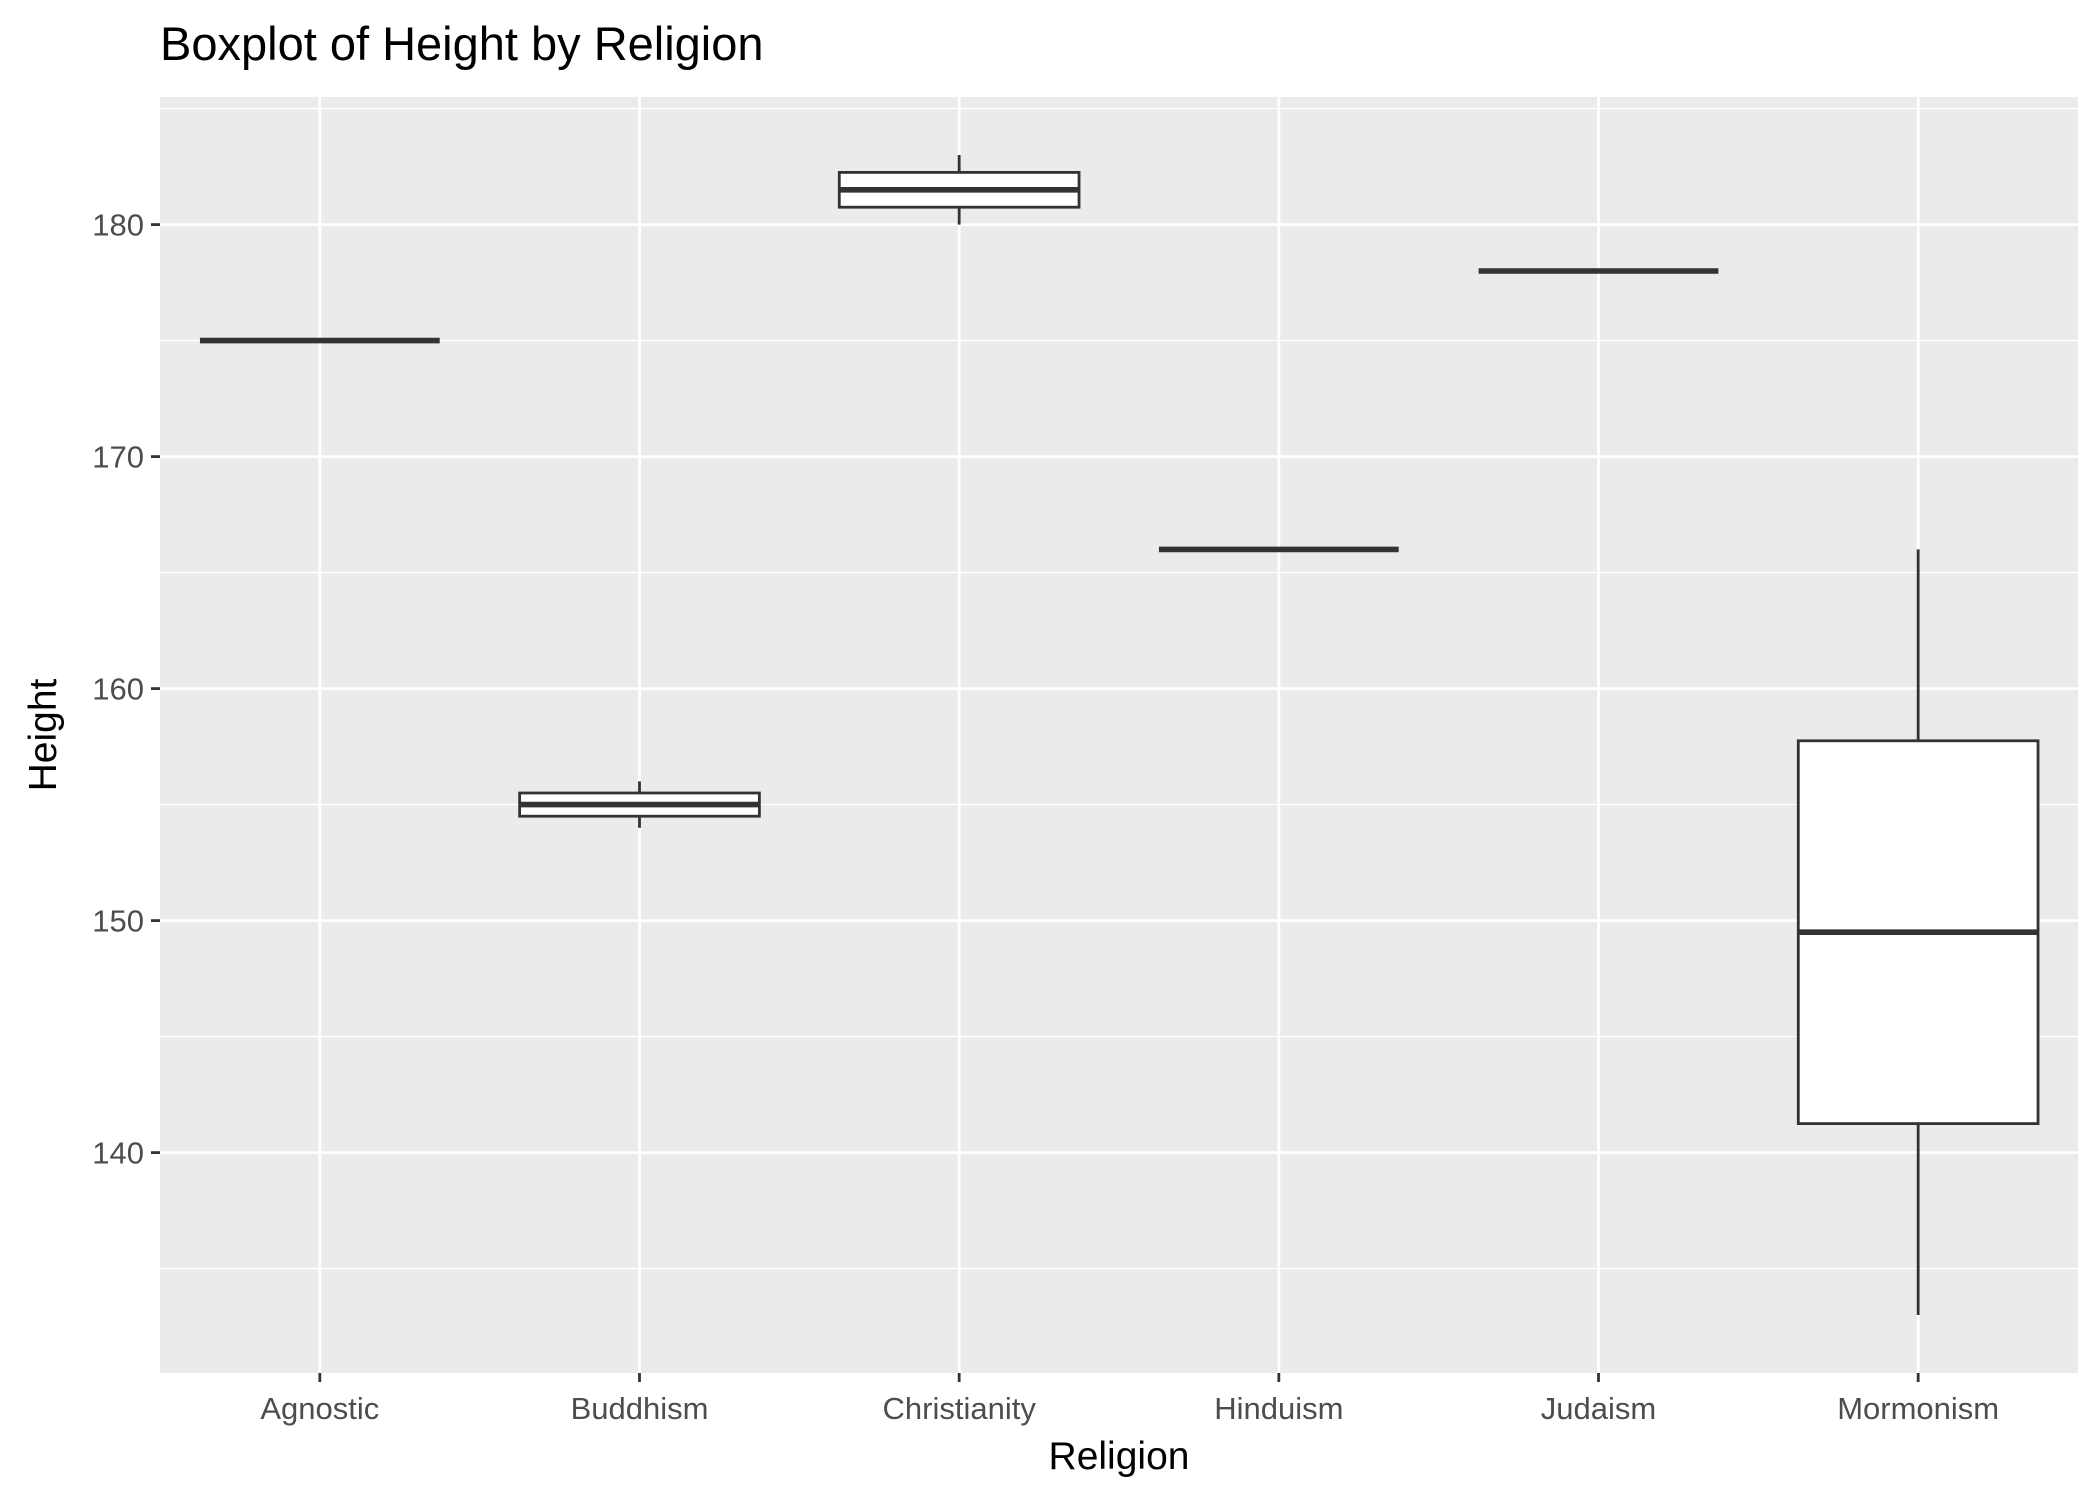  Describe the element at coordinates (1119, 1456) in the screenshot. I see `x-axis-title: Religion` at that location.